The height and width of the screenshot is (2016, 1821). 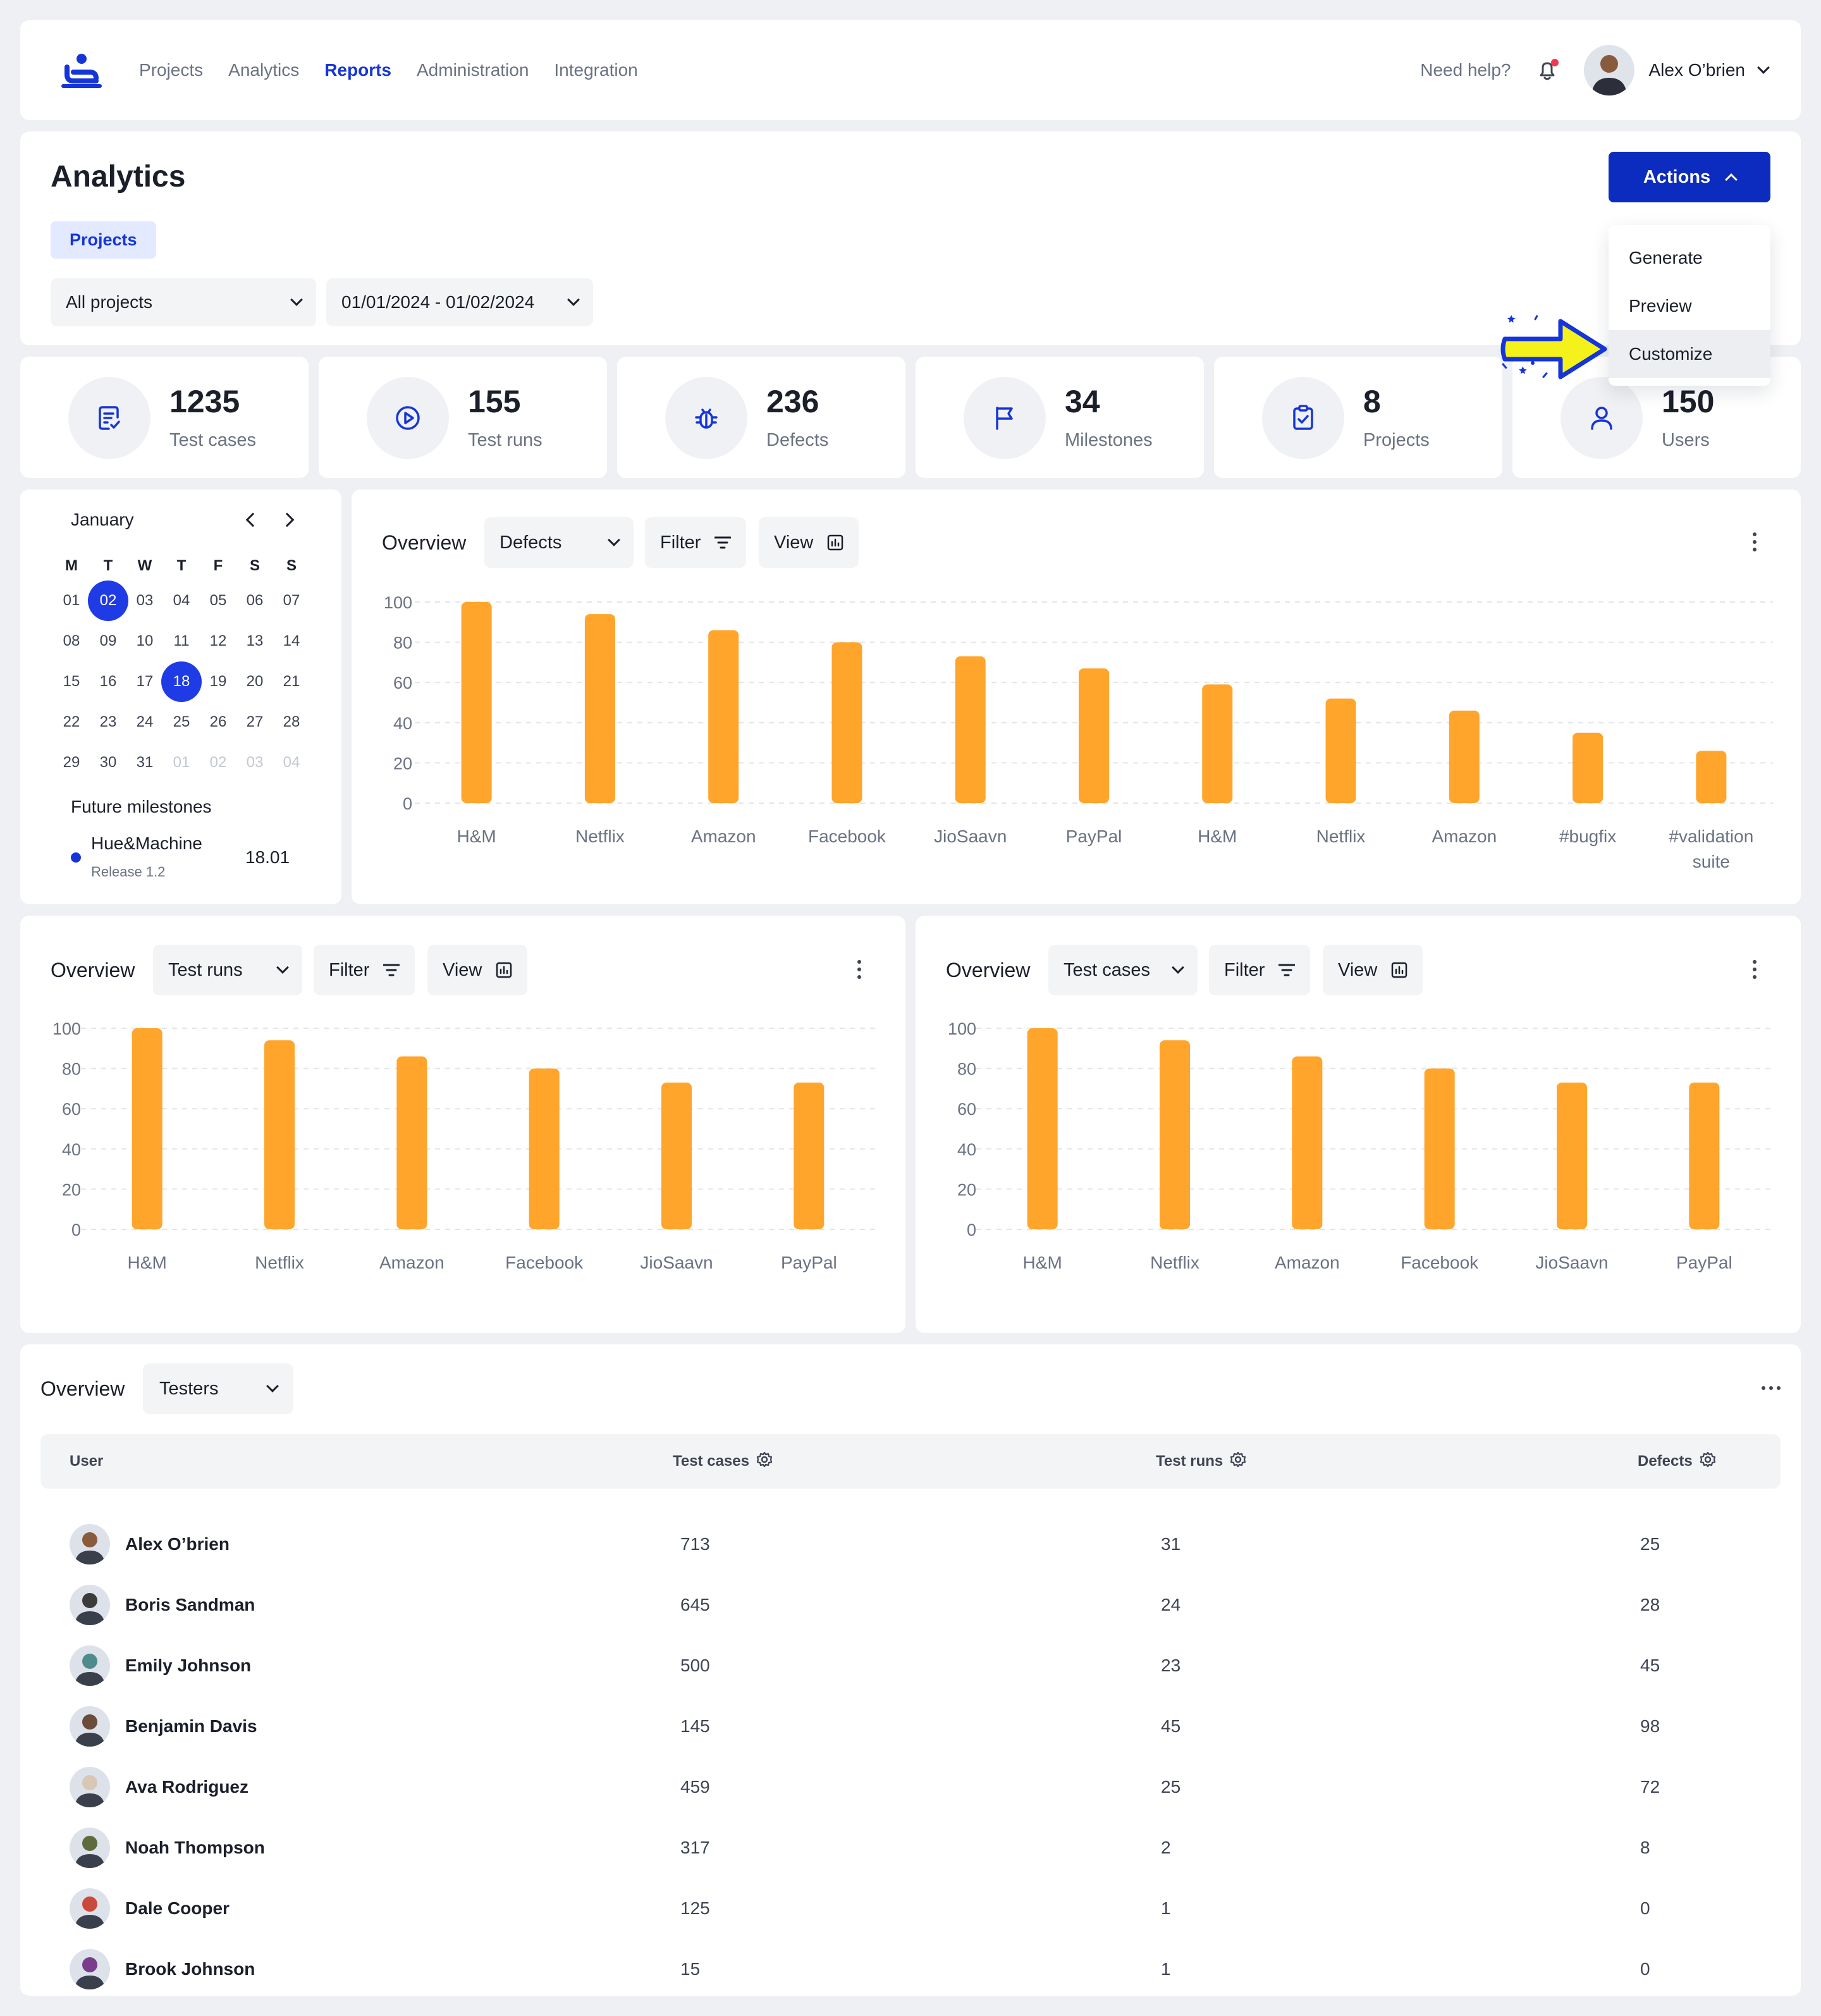 I want to click on menu-item-preview: Preview, so click(x=1660, y=306).